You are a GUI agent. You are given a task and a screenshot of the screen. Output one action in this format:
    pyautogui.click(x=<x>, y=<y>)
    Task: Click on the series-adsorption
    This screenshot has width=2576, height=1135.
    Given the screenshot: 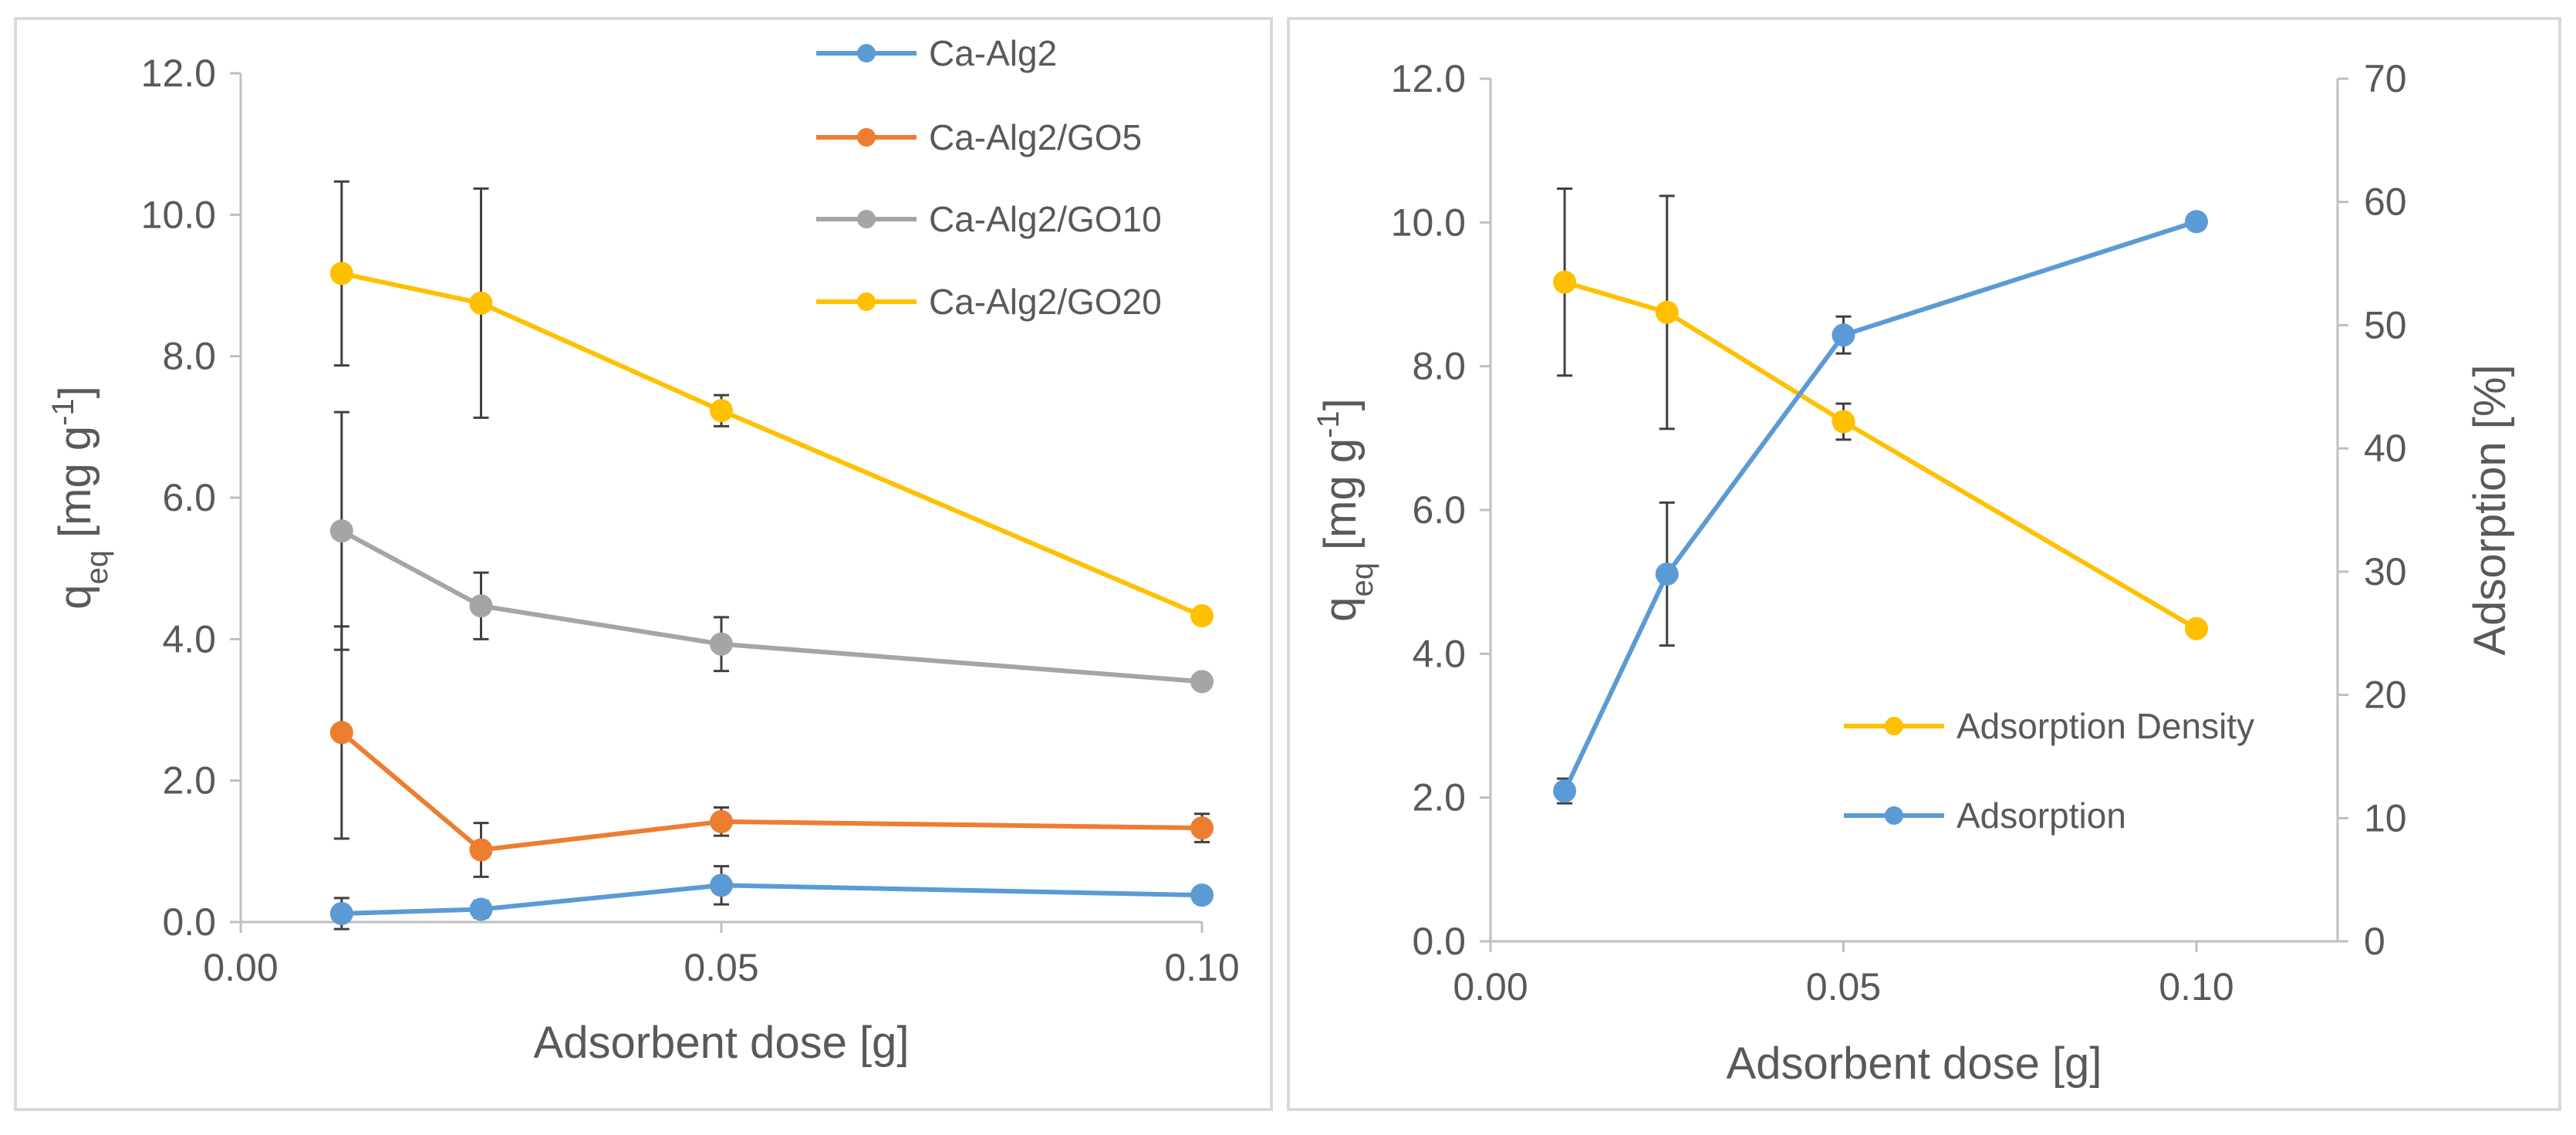 What is the action you would take?
    pyautogui.click(x=1880, y=507)
    